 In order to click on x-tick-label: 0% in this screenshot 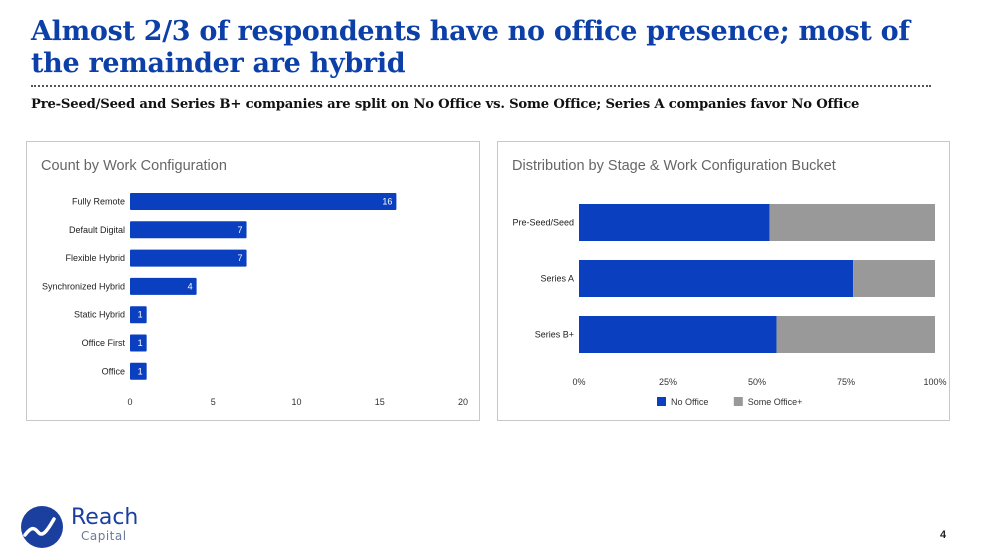, I will do `click(578, 382)`.